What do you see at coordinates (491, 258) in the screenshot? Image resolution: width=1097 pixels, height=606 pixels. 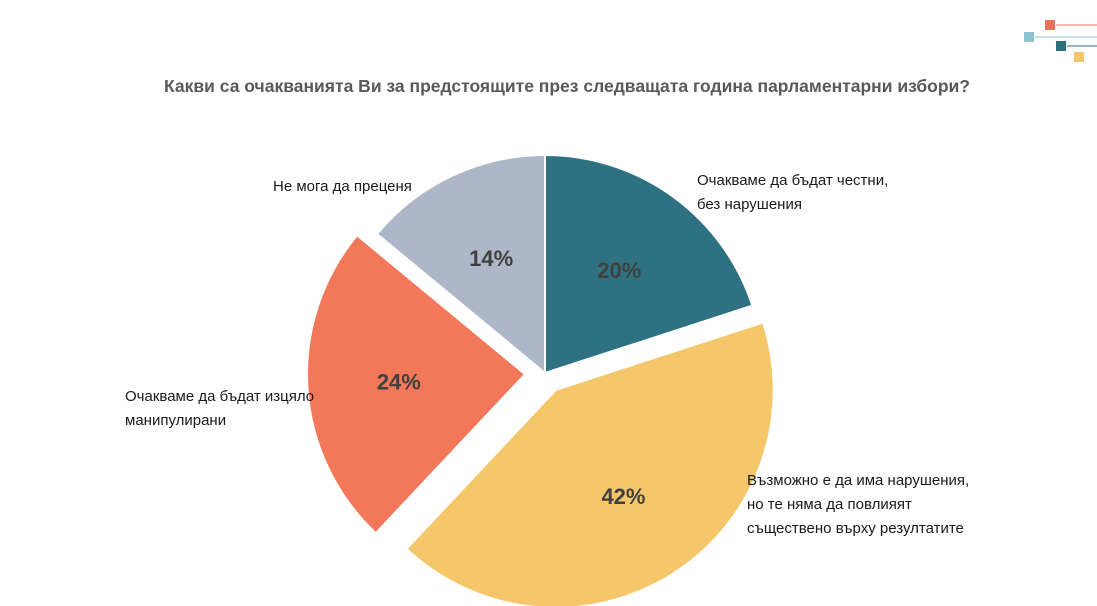 I see `slice-cannot-judge-value-label: 14%` at bounding box center [491, 258].